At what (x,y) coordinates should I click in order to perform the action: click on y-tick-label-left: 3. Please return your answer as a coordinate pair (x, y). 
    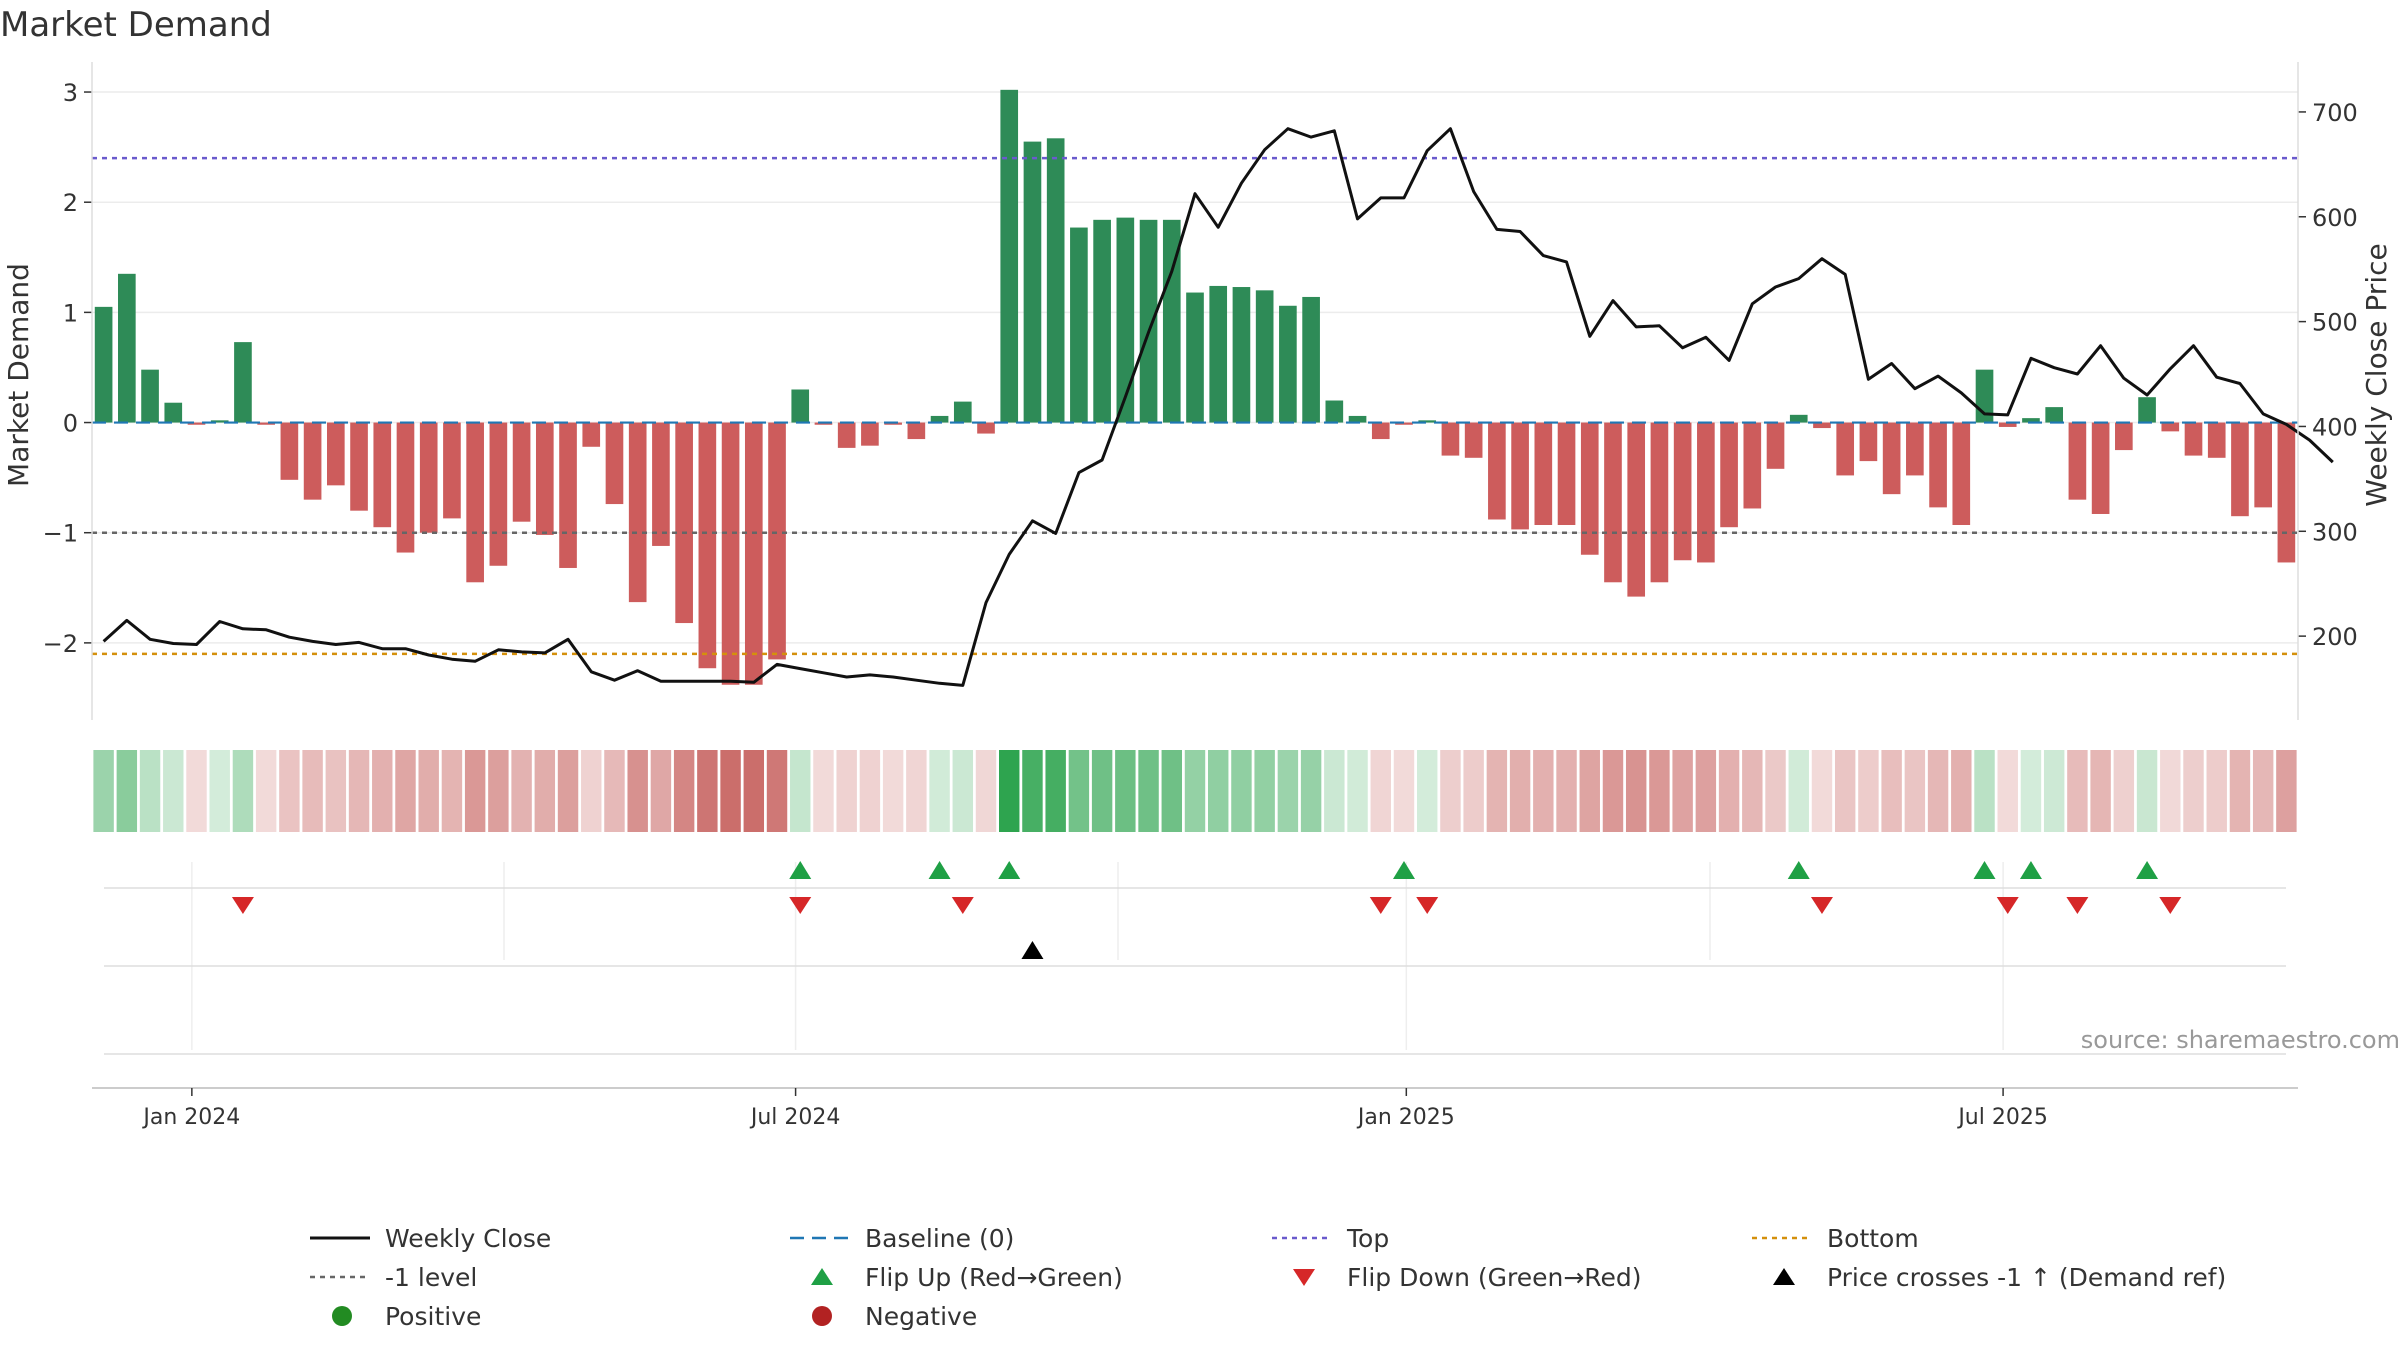
    Looking at the image, I should click on (70, 93).